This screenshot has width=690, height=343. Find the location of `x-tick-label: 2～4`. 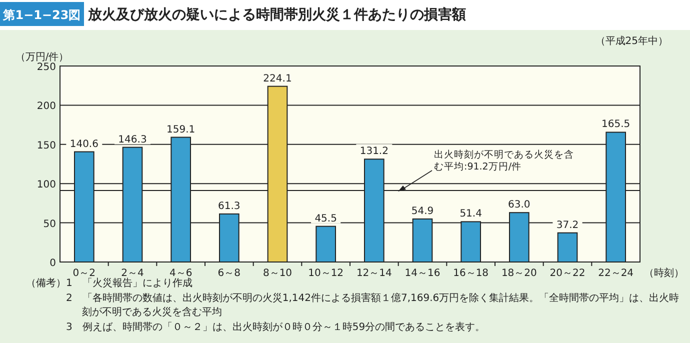

x-tick-label: 2～4 is located at coordinates (132, 273).